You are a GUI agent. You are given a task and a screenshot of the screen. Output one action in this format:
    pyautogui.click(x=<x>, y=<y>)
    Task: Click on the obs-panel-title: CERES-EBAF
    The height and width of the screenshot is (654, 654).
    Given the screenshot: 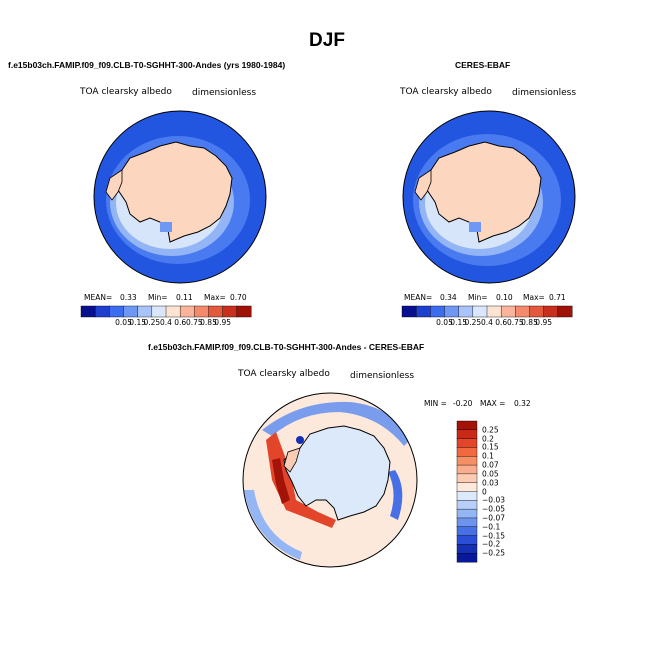 What is the action you would take?
    pyautogui.click(x=483, y=65)
    